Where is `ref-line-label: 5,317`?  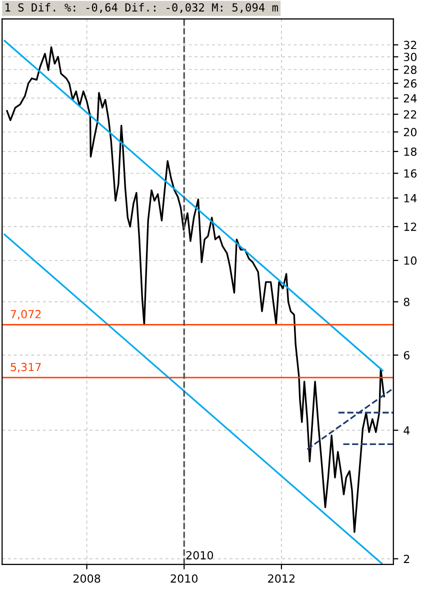 ref-line-label: 5,317 is located at coordinates (25, 367).